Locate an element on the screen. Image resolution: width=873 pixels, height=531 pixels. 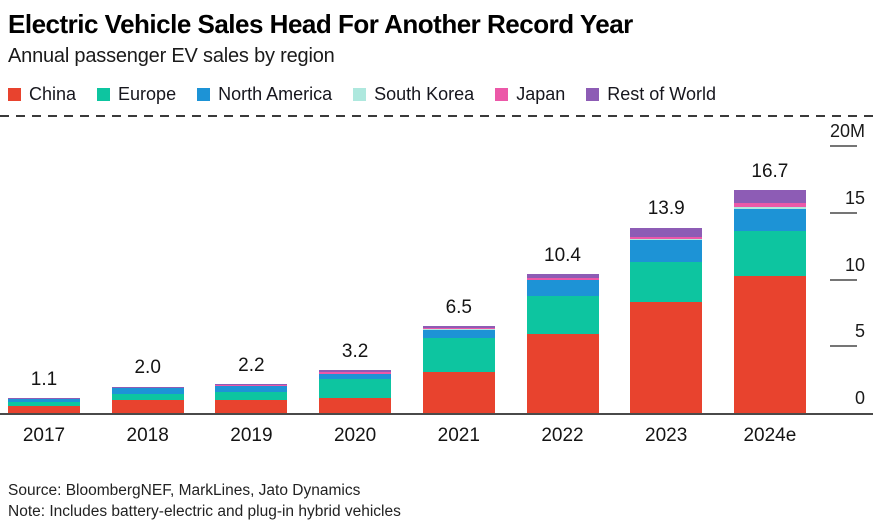
x-axis-label-2021: 2021 is located at coordinates (458, 435).